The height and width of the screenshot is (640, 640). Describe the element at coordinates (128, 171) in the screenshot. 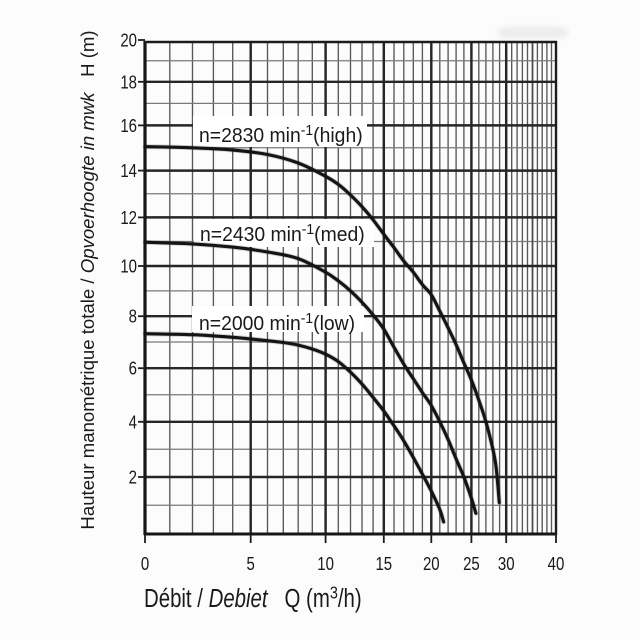

I see `svg-text: 14` at that location.